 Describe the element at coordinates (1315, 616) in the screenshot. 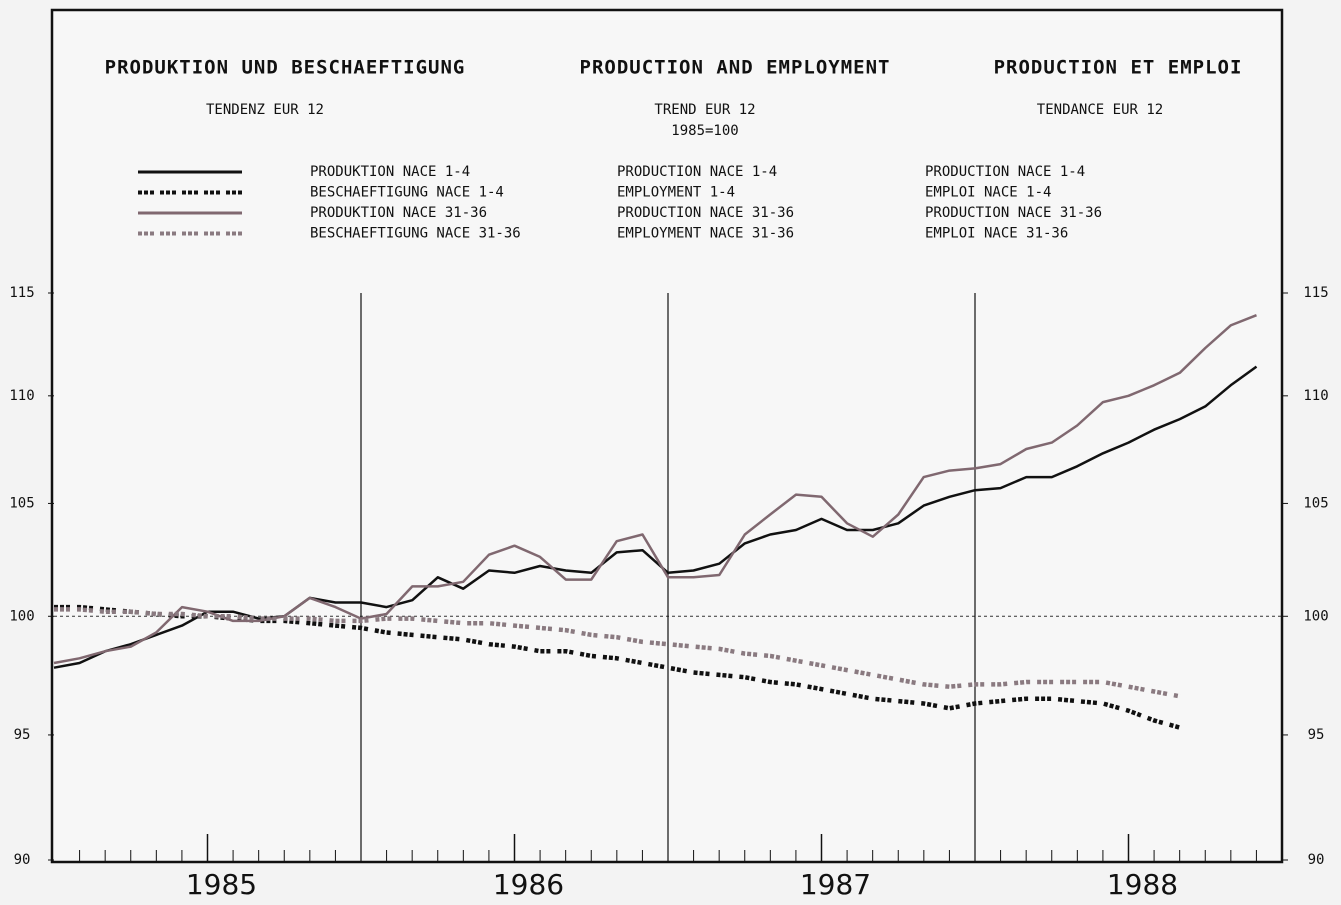

I see `y2-tick-label: 100` at that location.